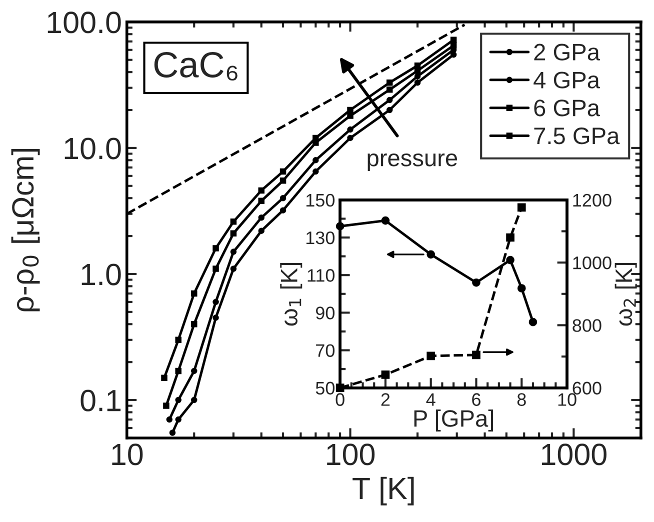 This screenshot has width=654, height=522. Describe the element at coordinates (351, 455) in the screenshot. I see `x-tick-label: 100` at that location.